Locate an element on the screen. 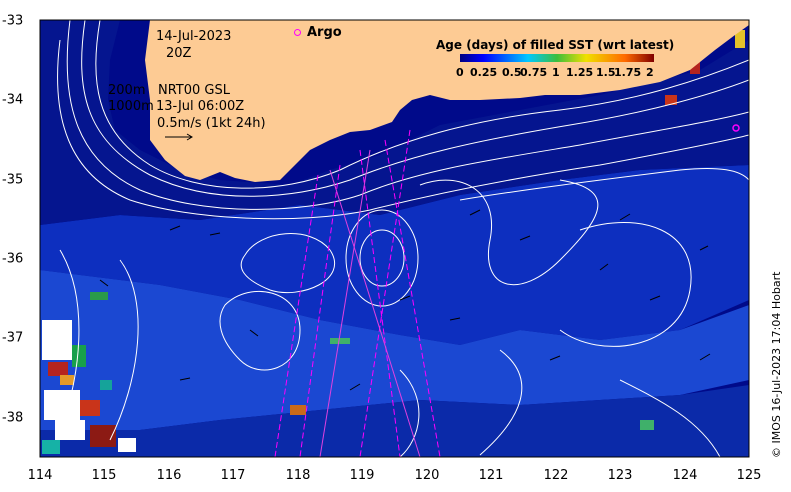 Image resolution: width=791 pixels, height=492 pixels. ocean-south-region is located at coordinates (394, 421).